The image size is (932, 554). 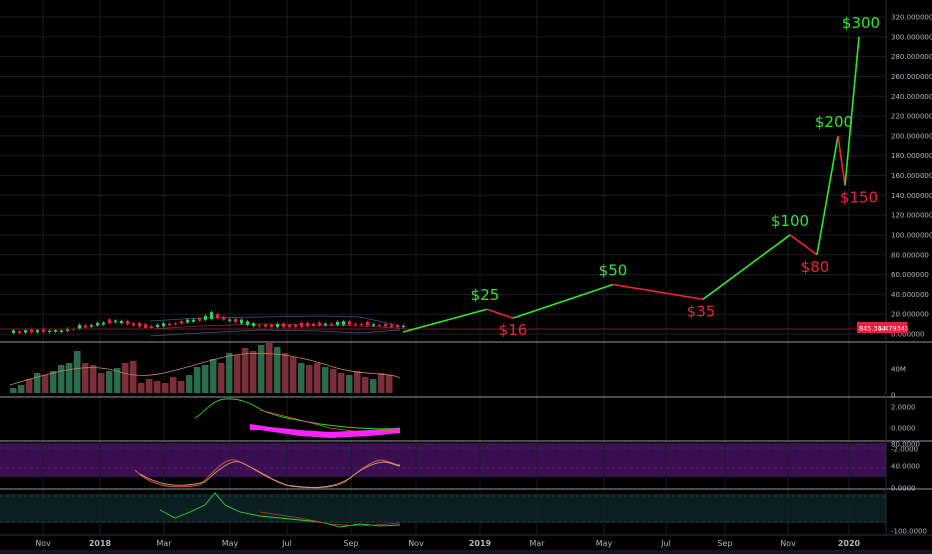 I want to click on indicator-tick-label: 40.0000, so click(x=905, y=467).